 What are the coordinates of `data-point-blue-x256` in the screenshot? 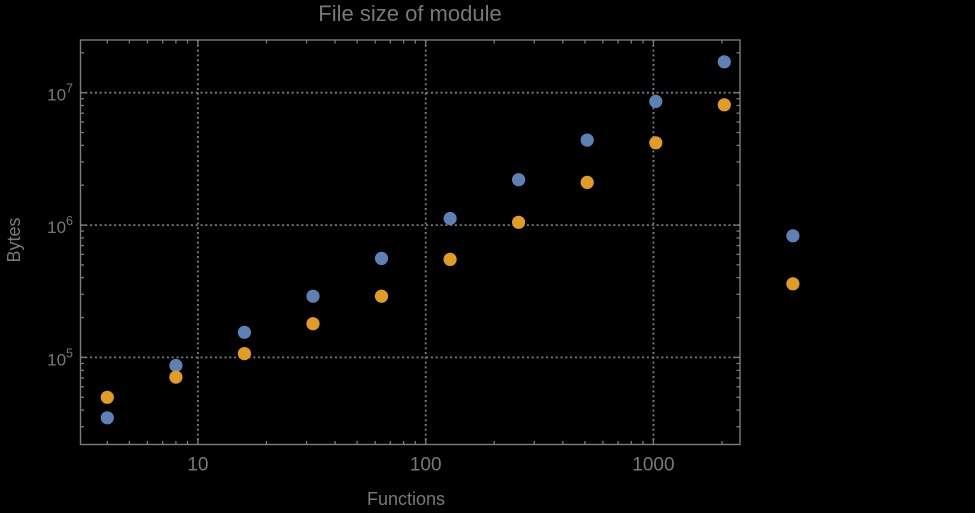 It's located at (518, 180).